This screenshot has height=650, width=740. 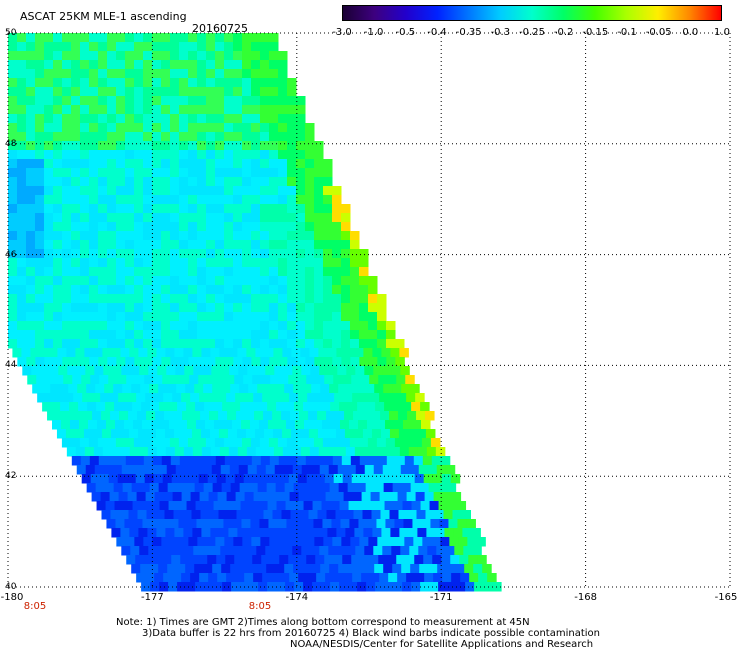 What do you see at coordinates (722, 32) in the screenshot?
I see `colorbar-label: 1.0` at bounding box center [722, 32].